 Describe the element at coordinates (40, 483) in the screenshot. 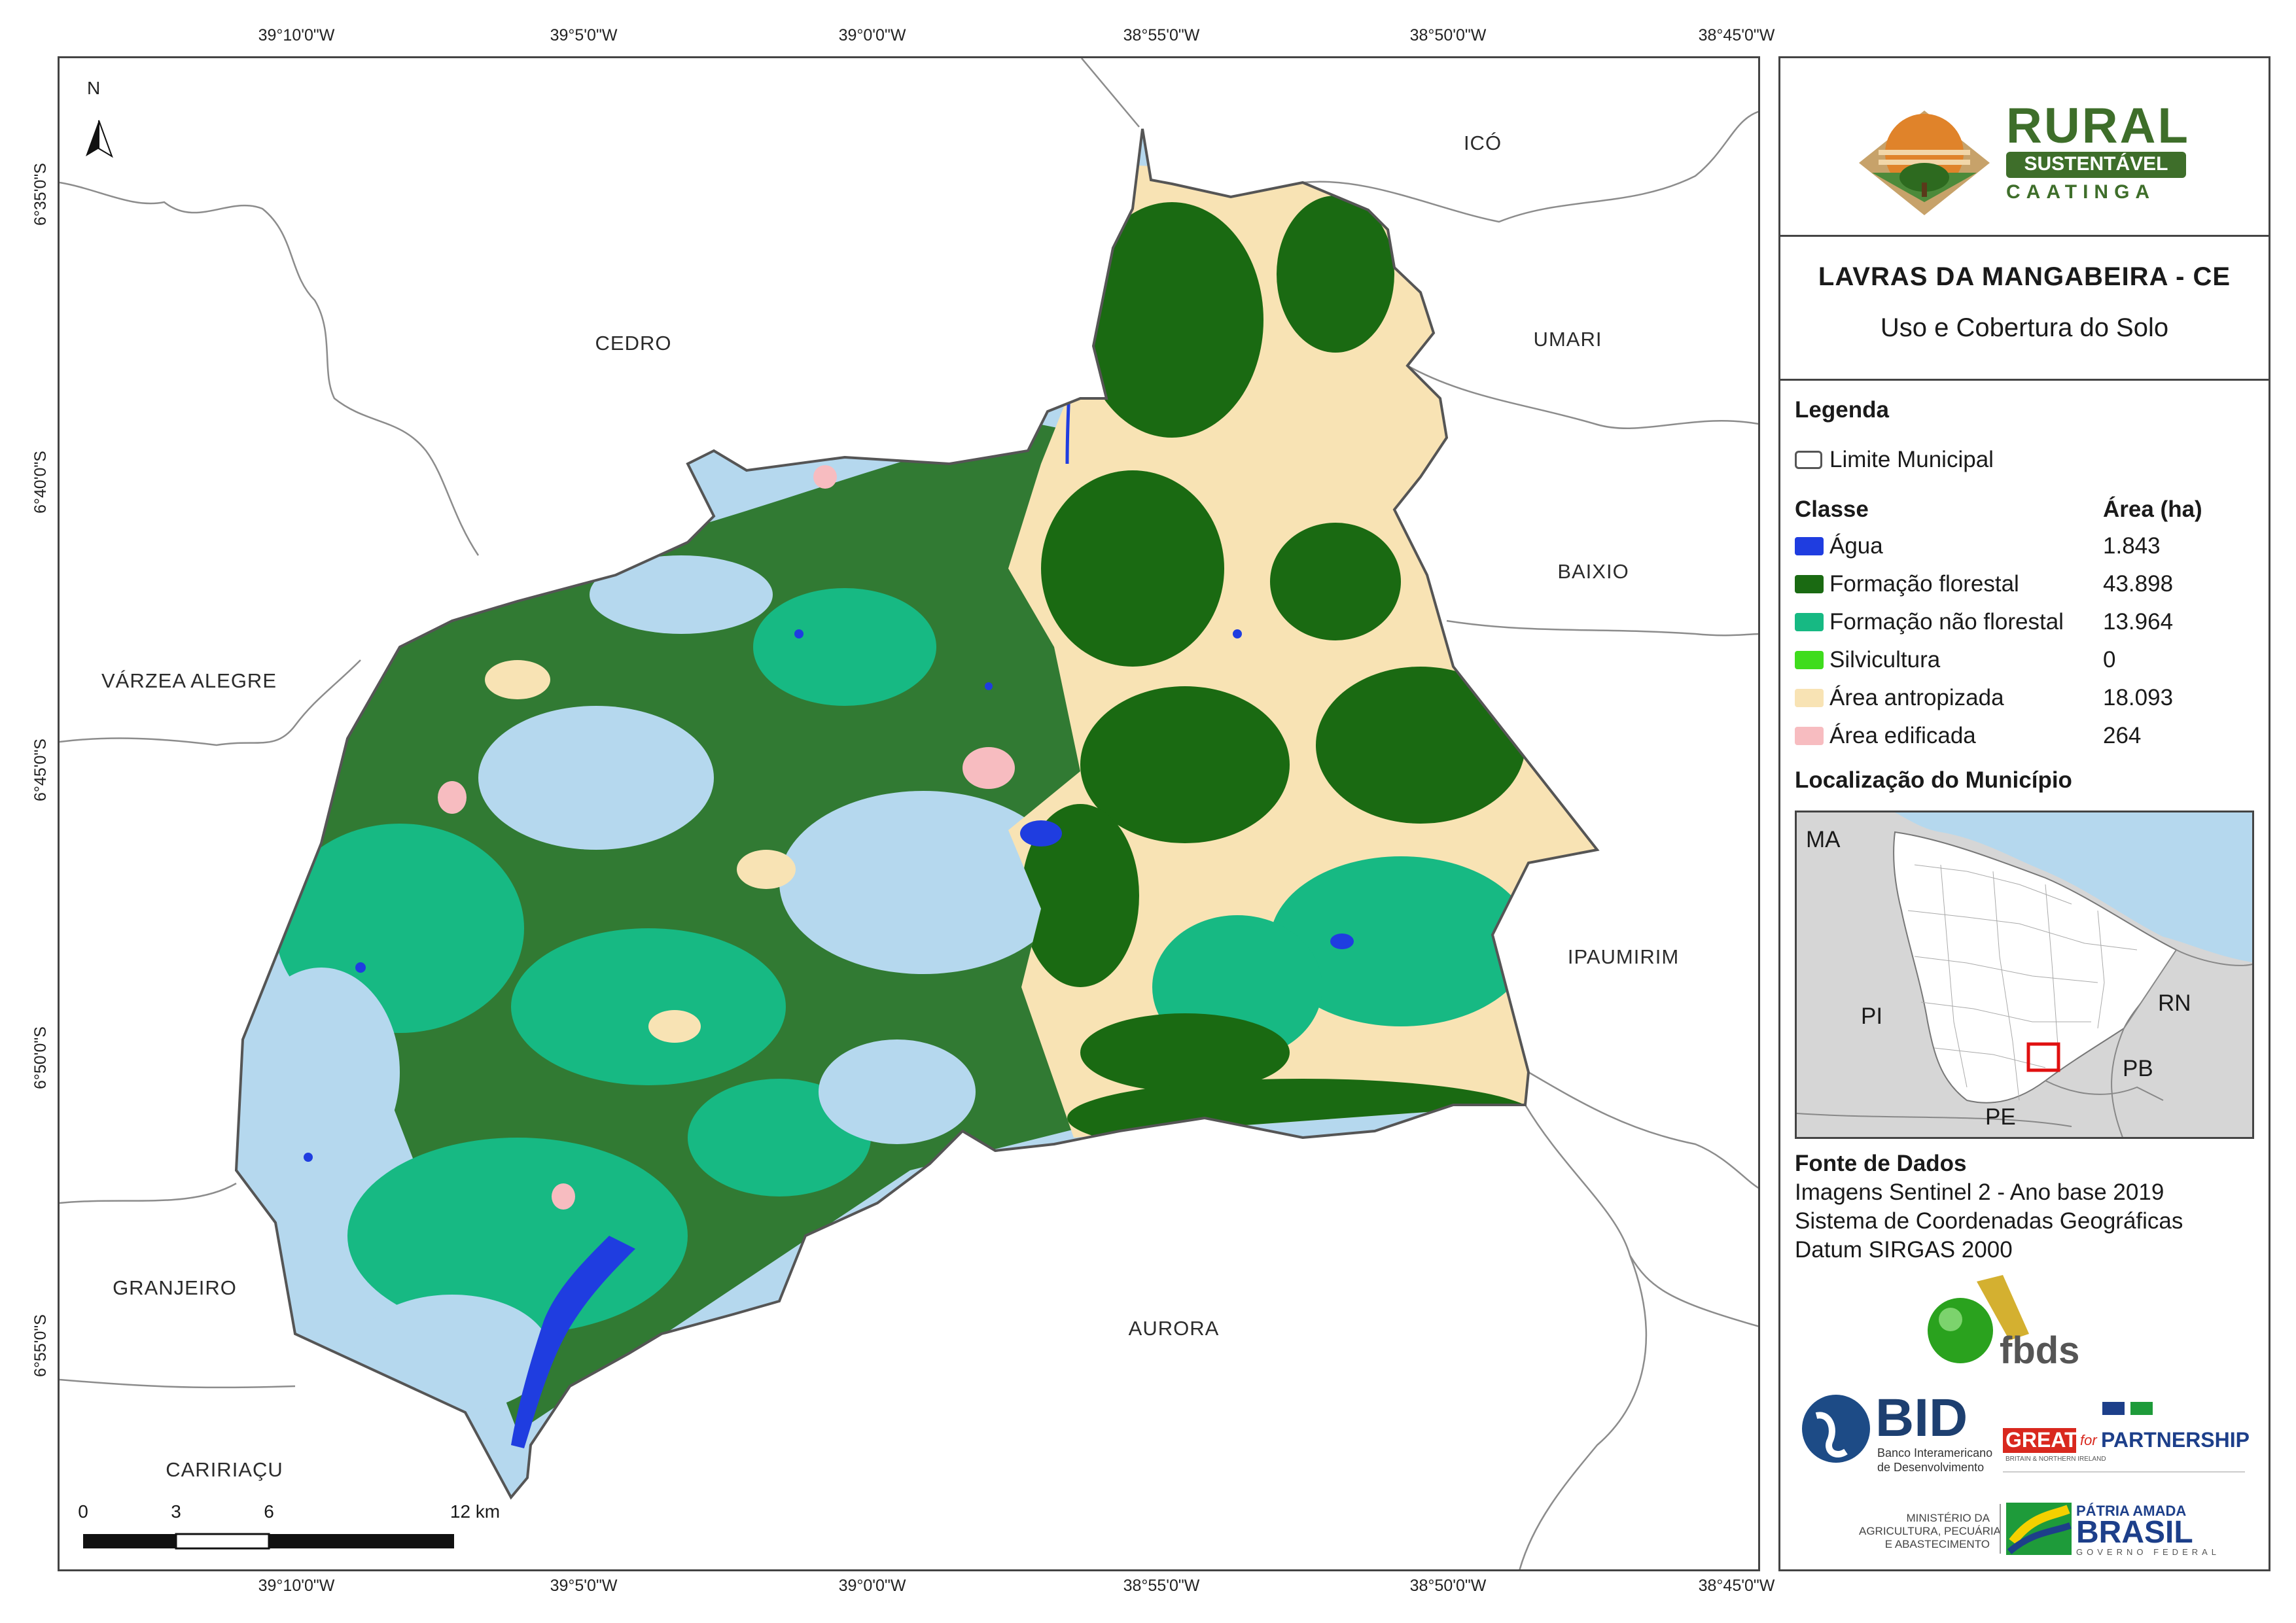

I see `coord-left-2: 6°40'0"S` at that location.